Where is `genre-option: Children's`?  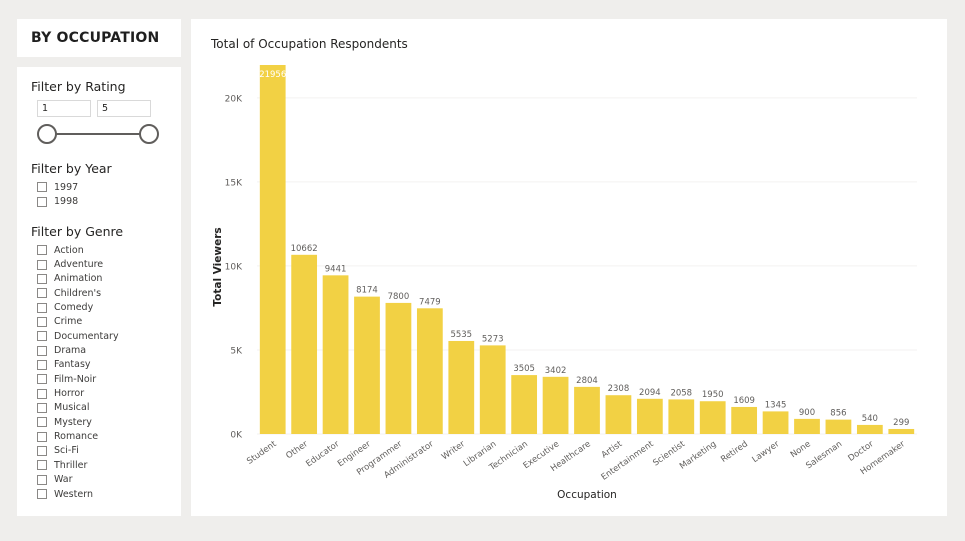 genre-option: Children's is located at coordinates (78, 293).